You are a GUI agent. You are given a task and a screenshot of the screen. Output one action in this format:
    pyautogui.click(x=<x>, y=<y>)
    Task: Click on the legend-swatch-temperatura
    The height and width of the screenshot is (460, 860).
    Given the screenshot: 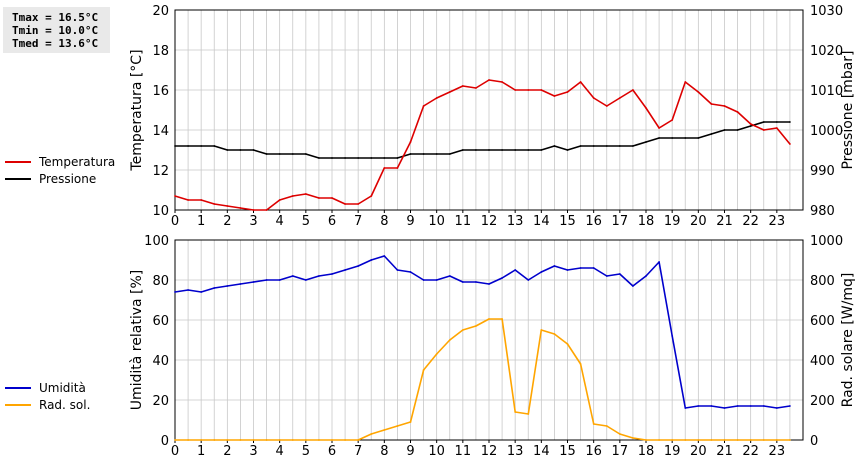 What is the action you would take?
    pyautogui.click(x=18, y=161)
    